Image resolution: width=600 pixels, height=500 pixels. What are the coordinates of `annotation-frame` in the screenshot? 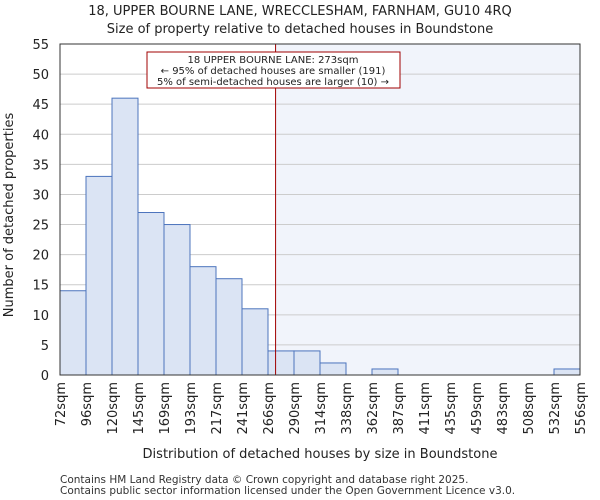 It's located at (273, 70).